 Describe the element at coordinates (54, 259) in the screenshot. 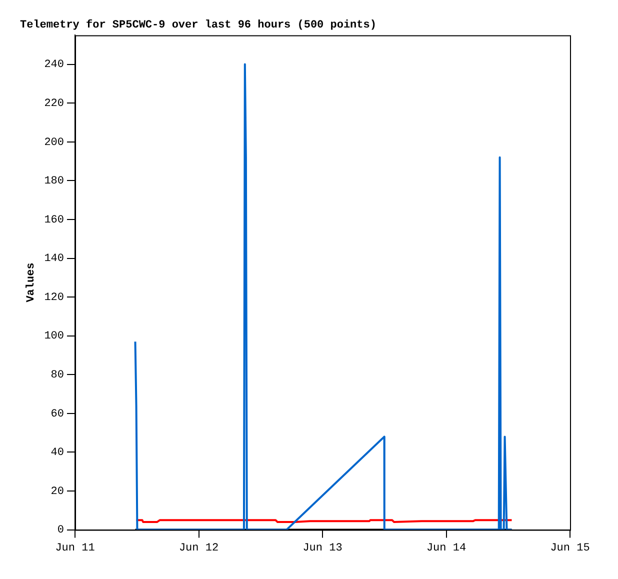

I see `y-tick-label: 140` at that location.